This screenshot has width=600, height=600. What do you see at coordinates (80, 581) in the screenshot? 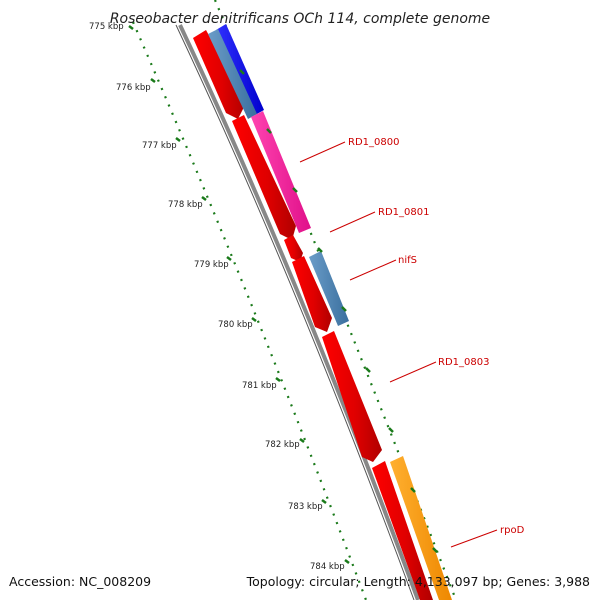
I see `accession: Accession: NC_008209` at bounding box center [80, 581].